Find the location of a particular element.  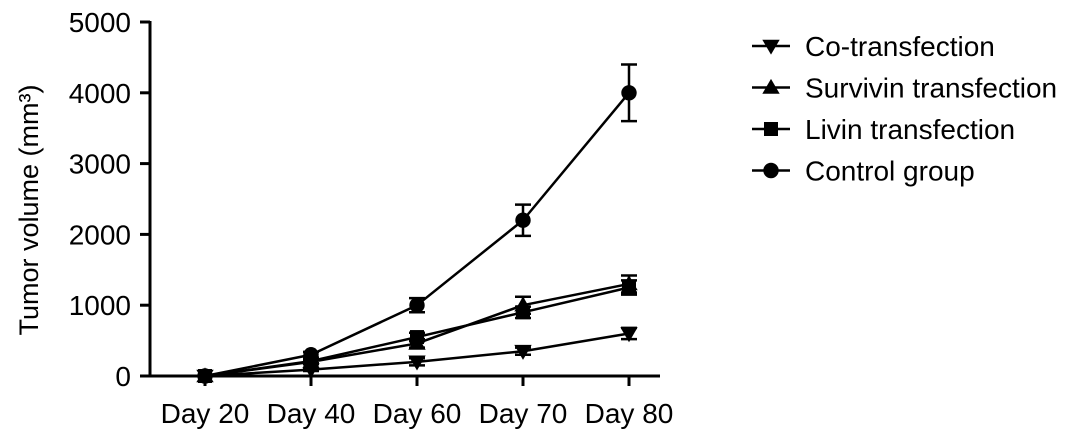

y-tick-label: 0 is located at coordinates (123, 376).